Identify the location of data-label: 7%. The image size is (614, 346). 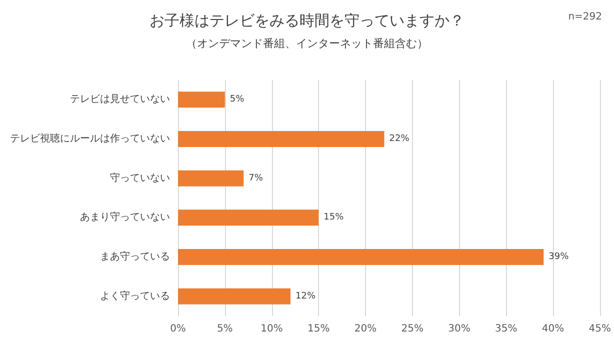
(256, 178).